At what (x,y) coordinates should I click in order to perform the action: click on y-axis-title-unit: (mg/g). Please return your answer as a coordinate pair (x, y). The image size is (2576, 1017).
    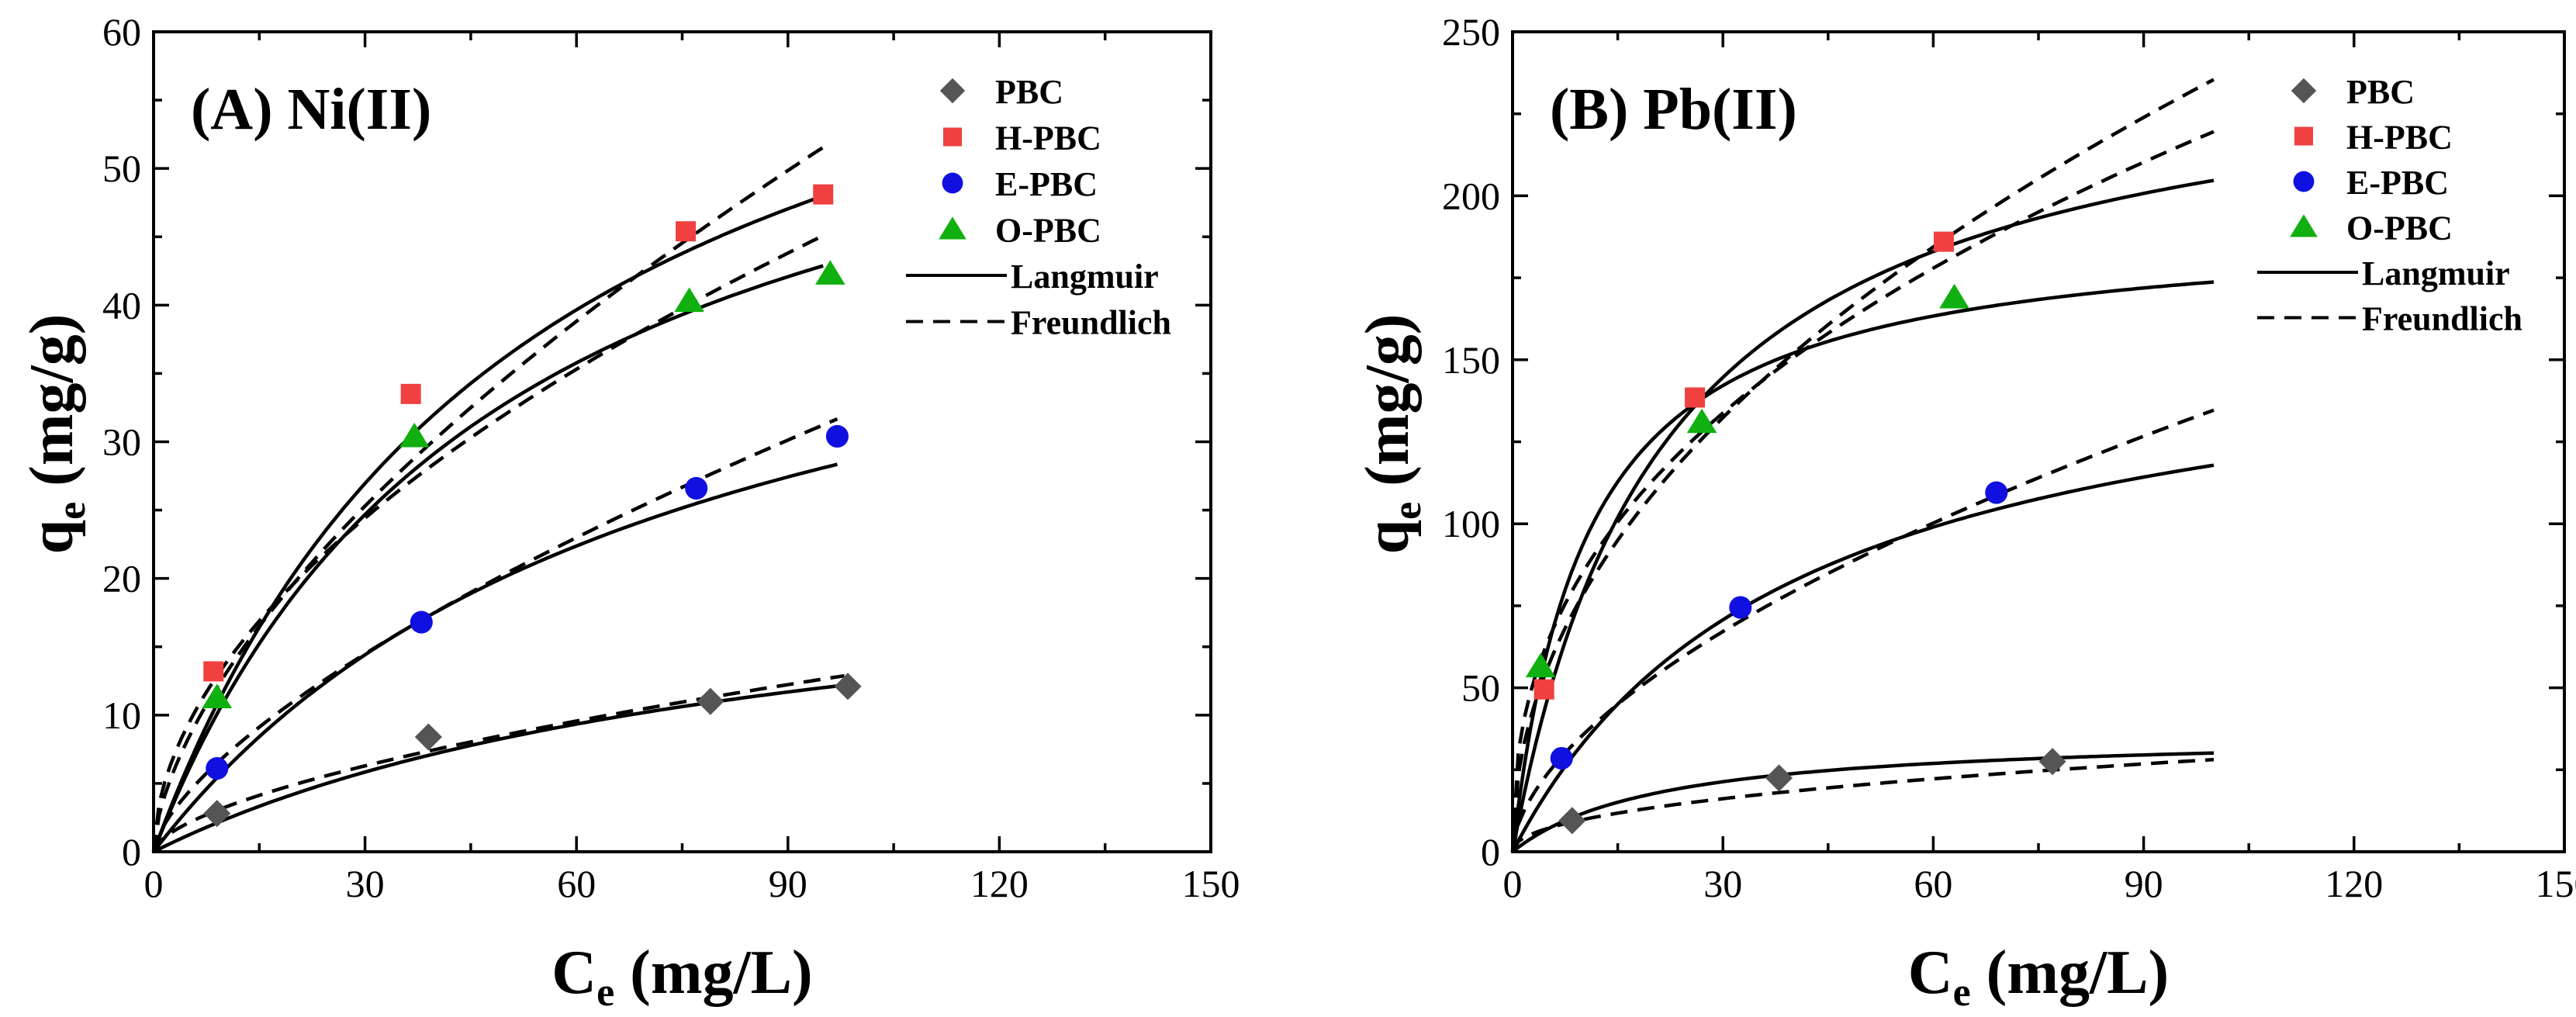
    Looking at the image, I should click on (1388, 408).